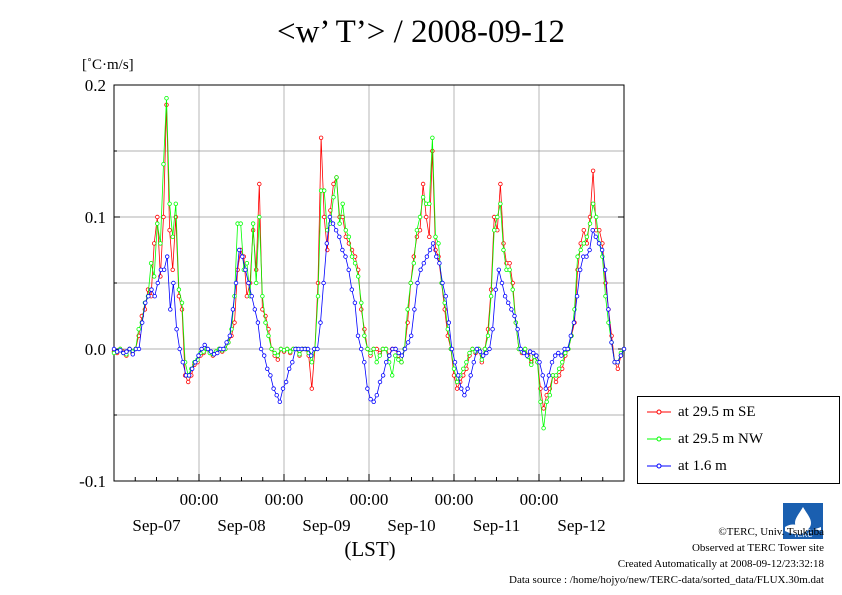  Describe the element at coordinates (659, 466) in the screenshot. I see `legend-marker-blue` at that location.